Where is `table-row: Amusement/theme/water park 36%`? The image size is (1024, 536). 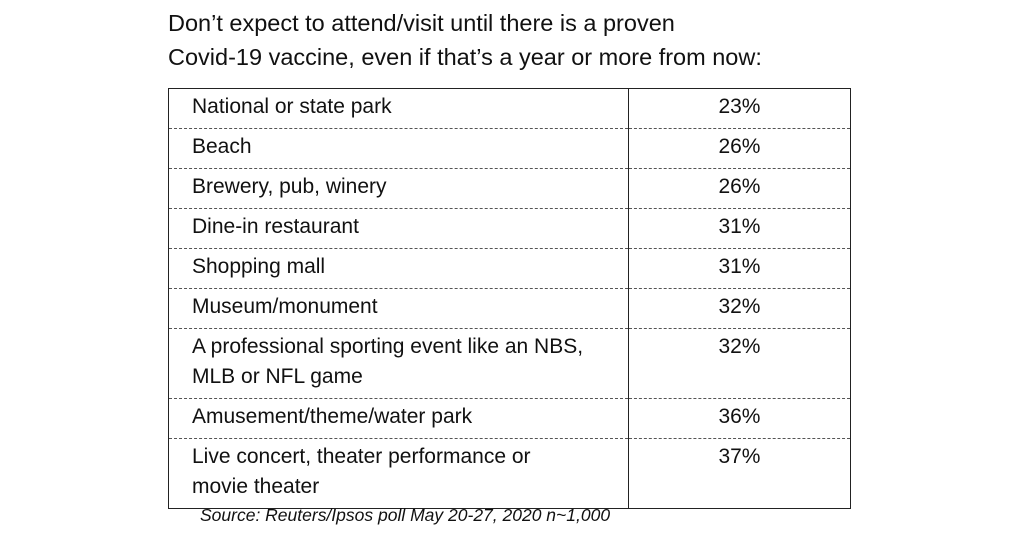 table-row: Amusement/theme/water park 36% is located at coordinates (510, 418).